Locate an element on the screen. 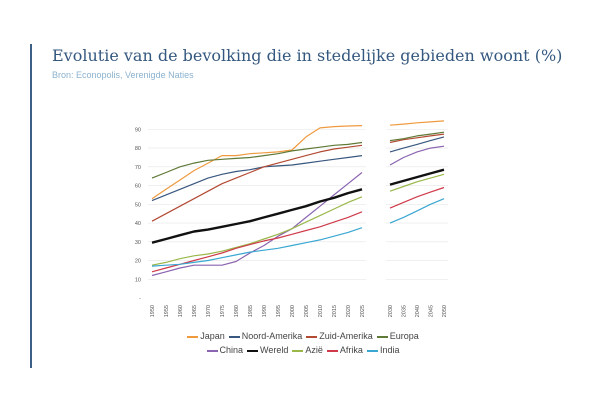 Image resolution: width=600 pixels, height=400 pixels. x-tick-label: 1960 is located at coordinates (181, 311).